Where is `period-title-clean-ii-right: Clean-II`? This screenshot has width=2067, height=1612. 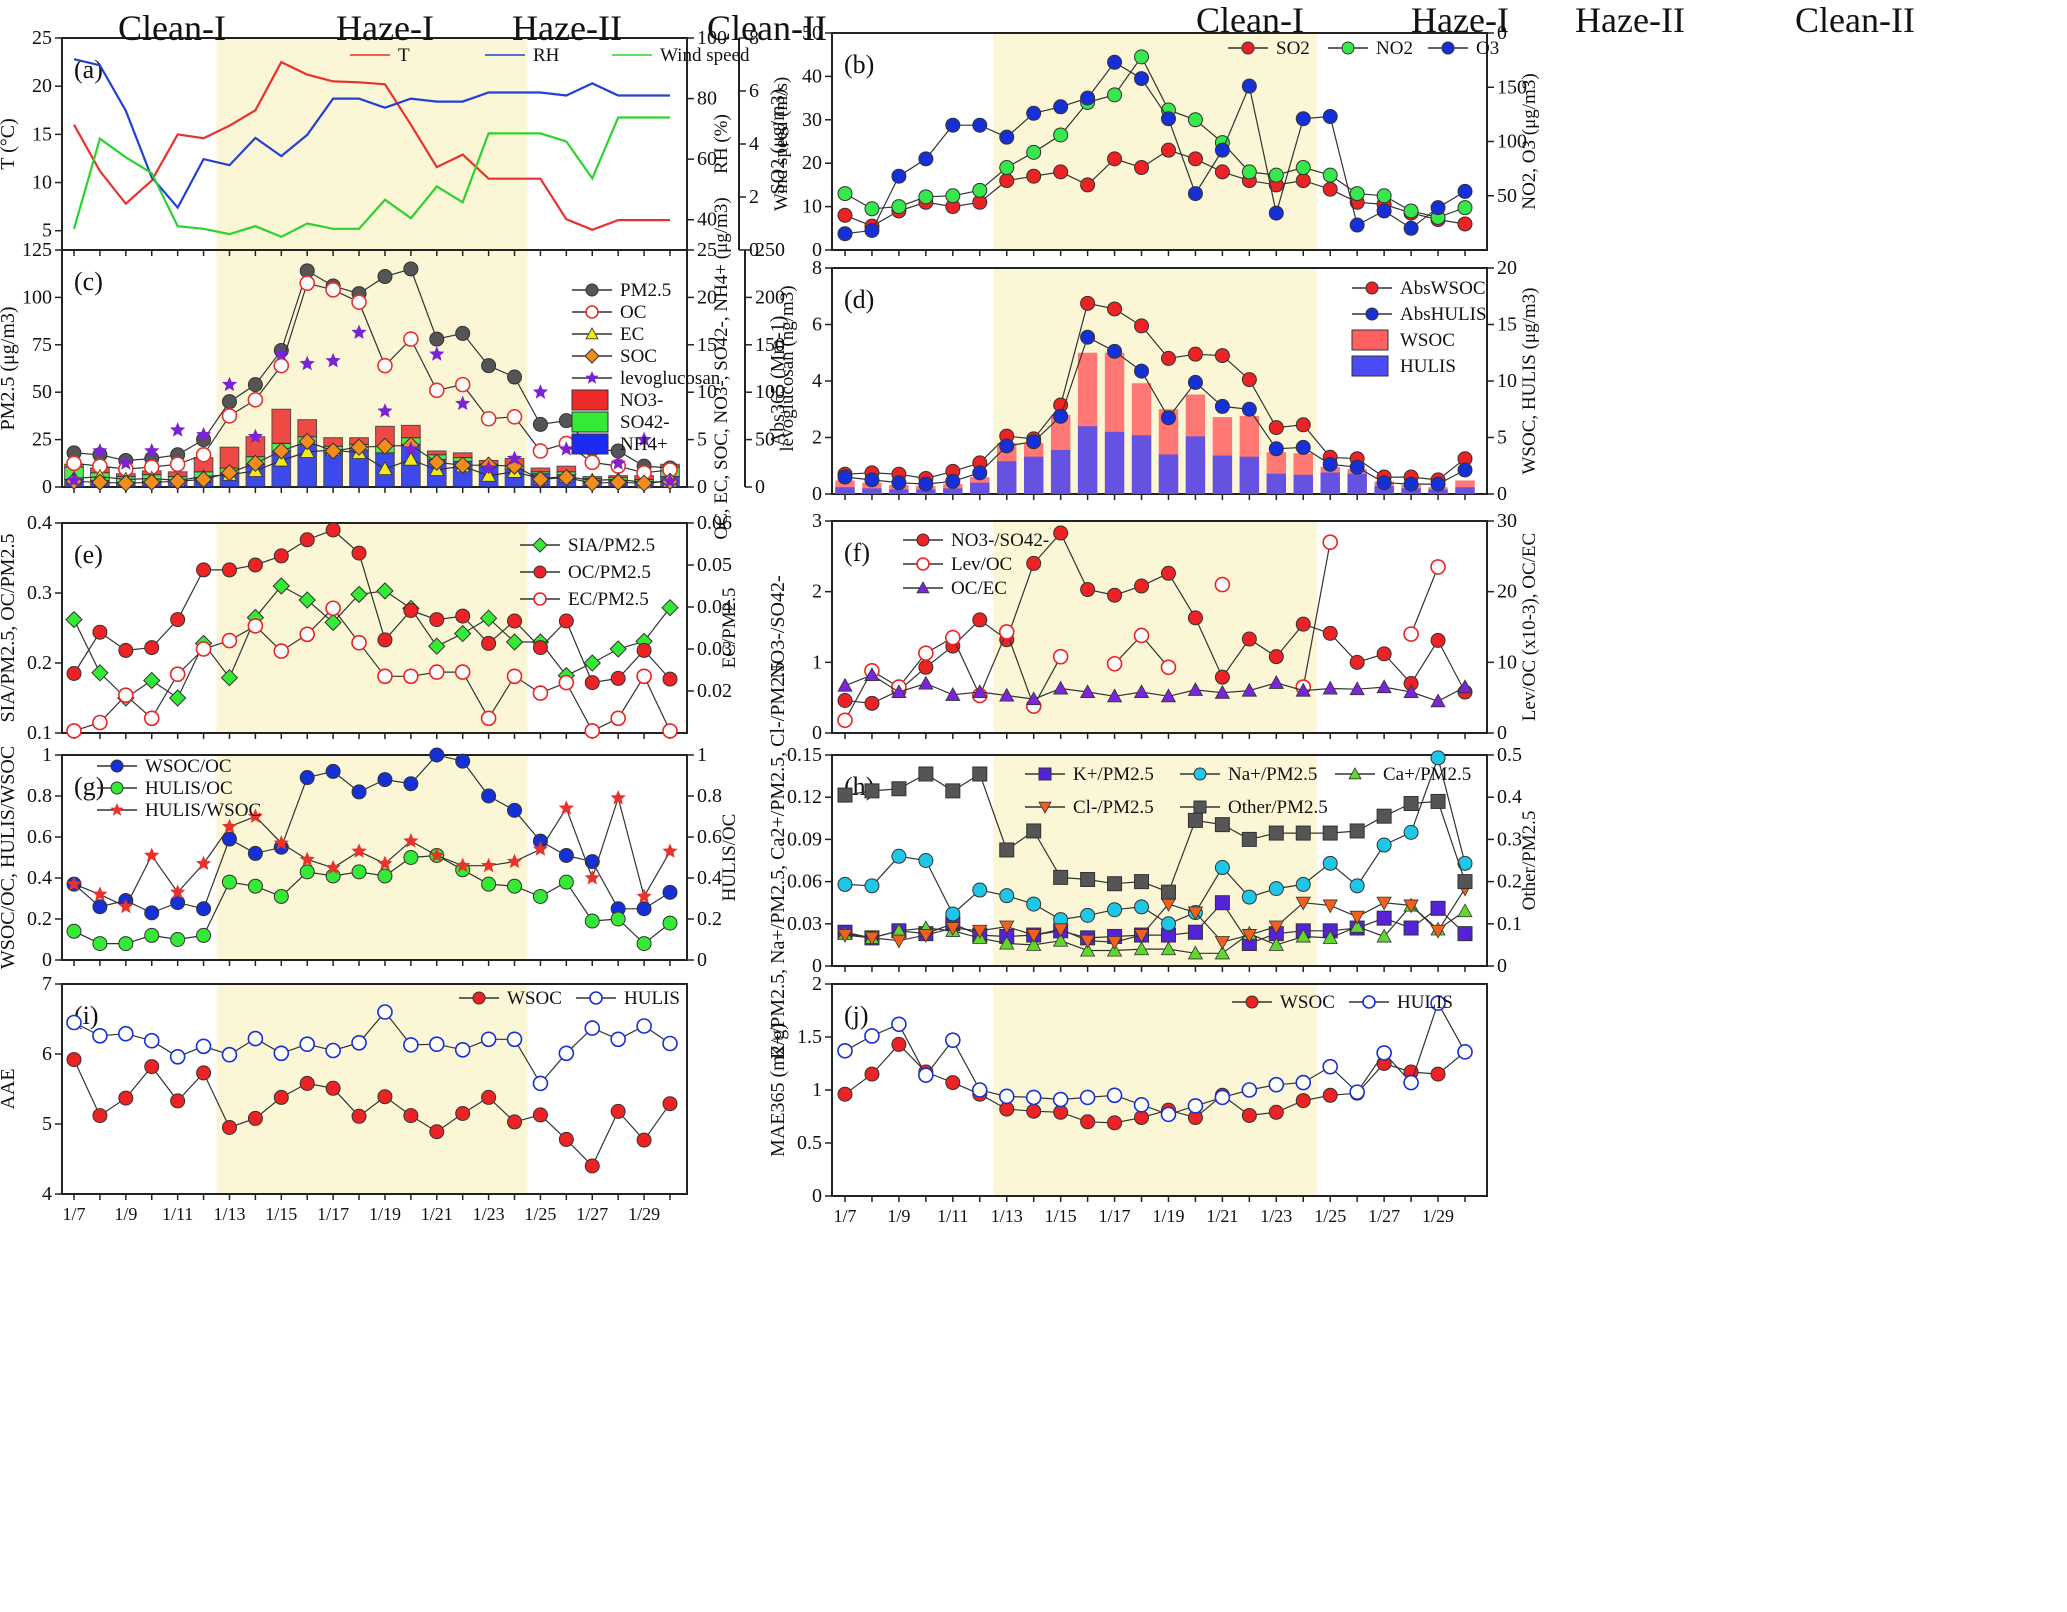
period-title-clean-ii-right: Clean-II is located at coordinates (1855, 20).